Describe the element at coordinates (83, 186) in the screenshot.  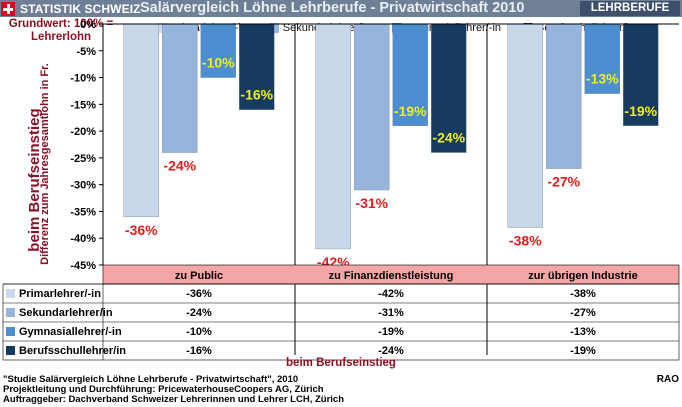
I see `y-tick-label: -30%` at that location.